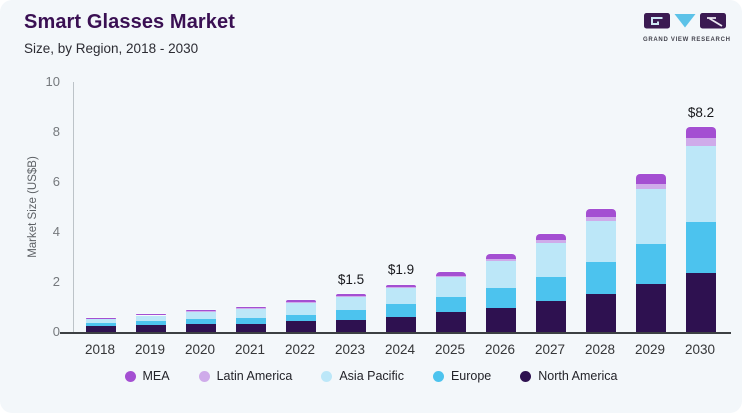 This screenshot has width=742, height=413. Describe the element at coordinates (100, 349) in the screenshot. I see `x-tick-label: 2018` at that location.